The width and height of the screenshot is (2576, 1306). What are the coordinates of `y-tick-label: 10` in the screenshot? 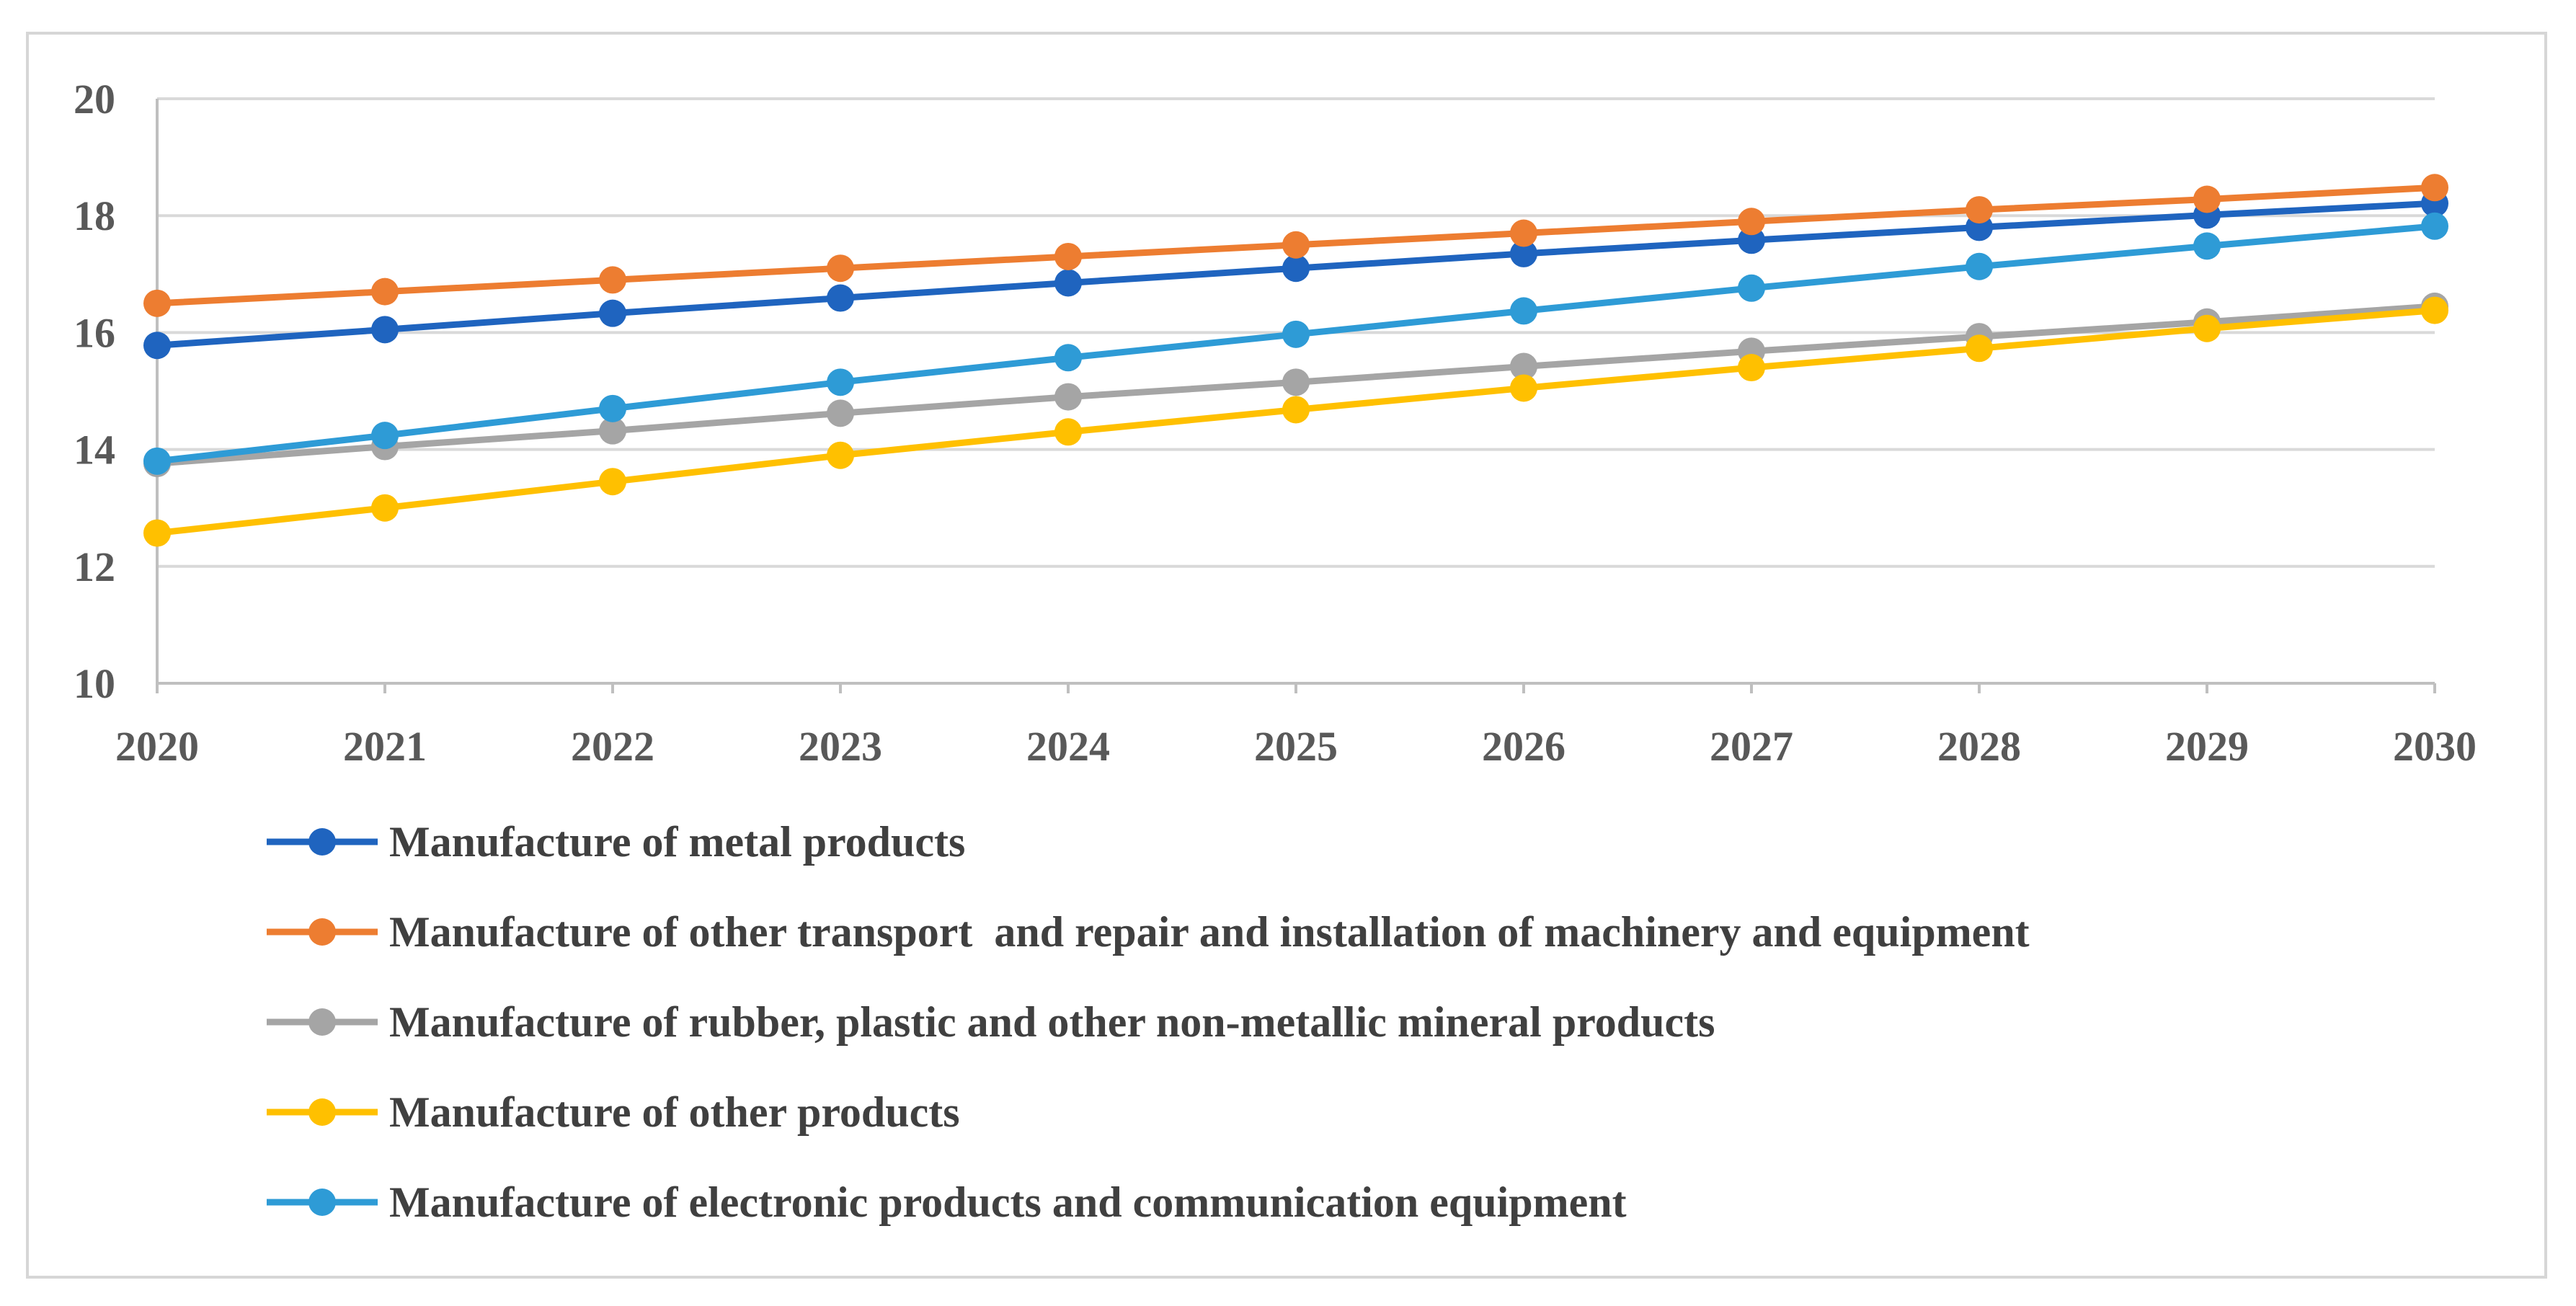 It's located at (94, 683).